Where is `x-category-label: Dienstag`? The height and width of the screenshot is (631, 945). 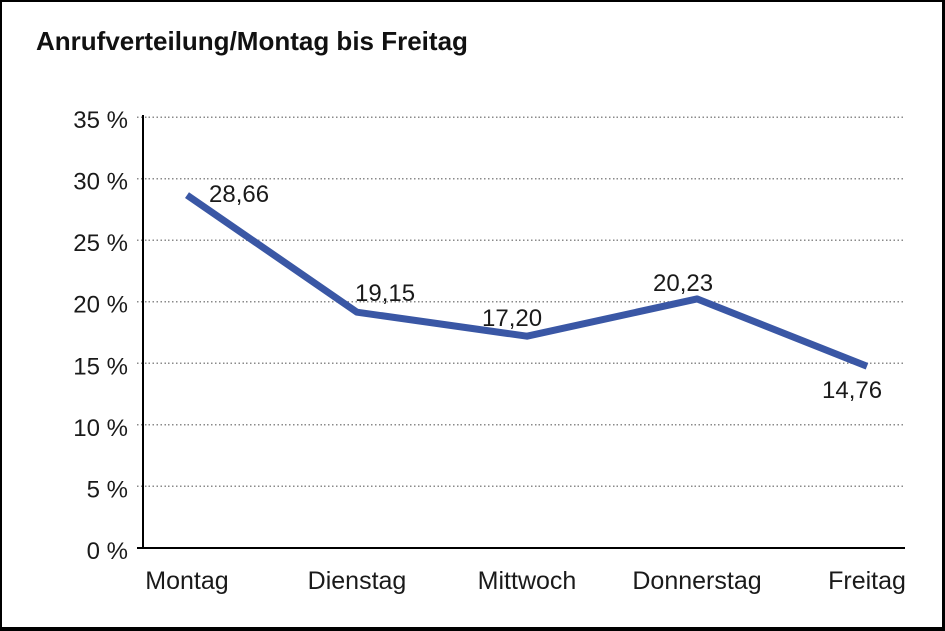
x-category-label: Dienstag is located at coordinates (357, 581).